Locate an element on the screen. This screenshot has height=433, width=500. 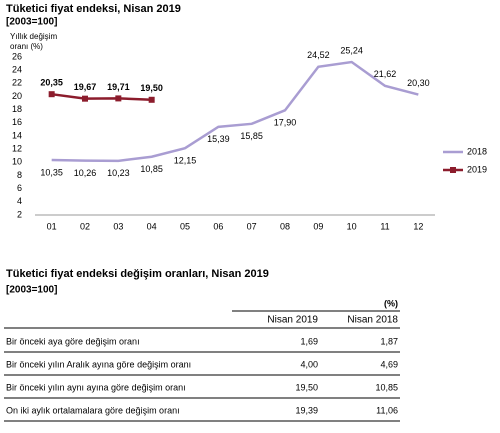
y-tick-label: 16 is located at coordinates (17, 122).